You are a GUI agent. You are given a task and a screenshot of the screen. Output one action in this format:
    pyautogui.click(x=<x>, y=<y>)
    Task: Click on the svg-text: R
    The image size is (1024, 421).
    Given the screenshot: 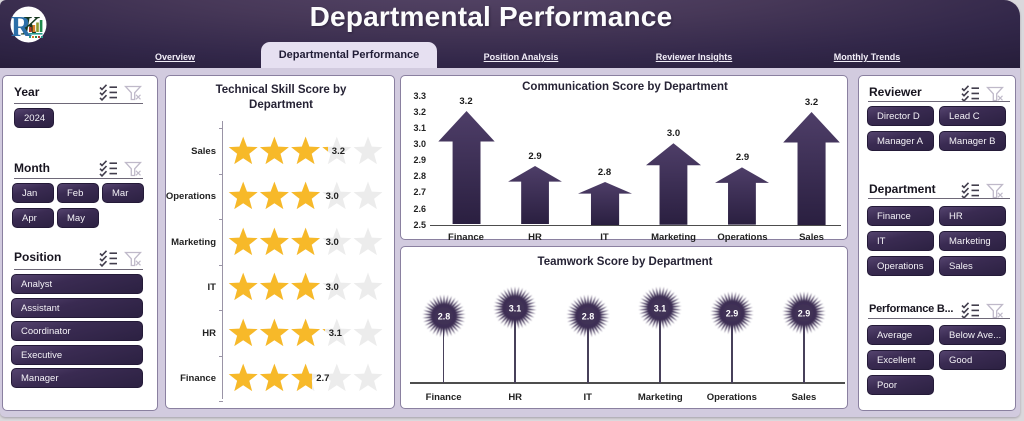 What is the action you would take?
    pyautogui.click(x=21, y=27)
    